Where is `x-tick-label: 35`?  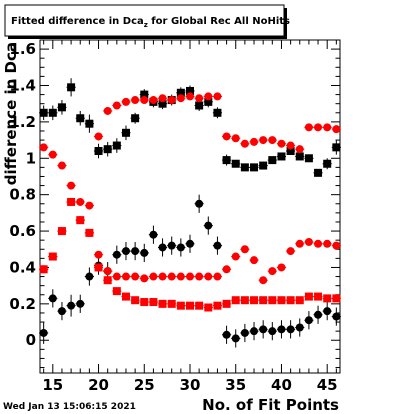
x-tick-label: 35 is located at coordinates (235, 385).